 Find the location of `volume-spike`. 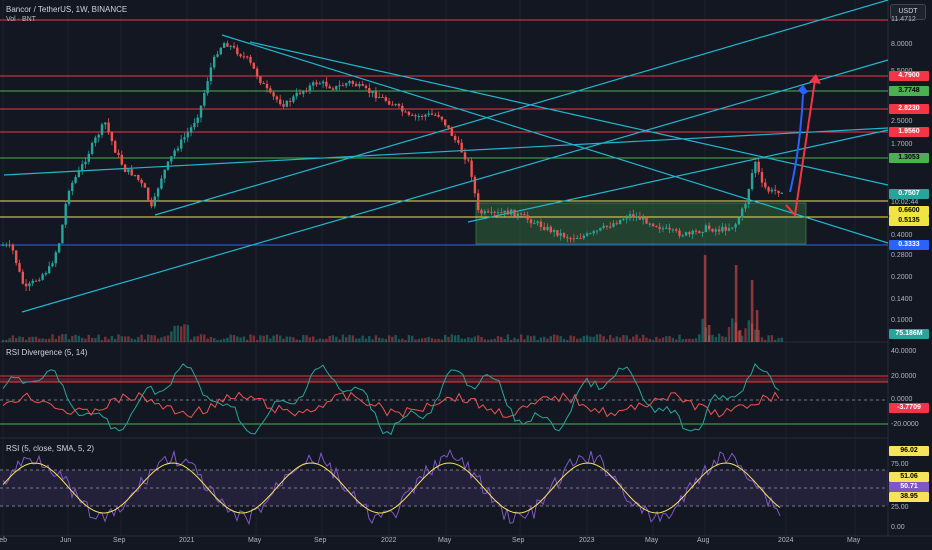

volume-spike is located at coordinates (736, 303).